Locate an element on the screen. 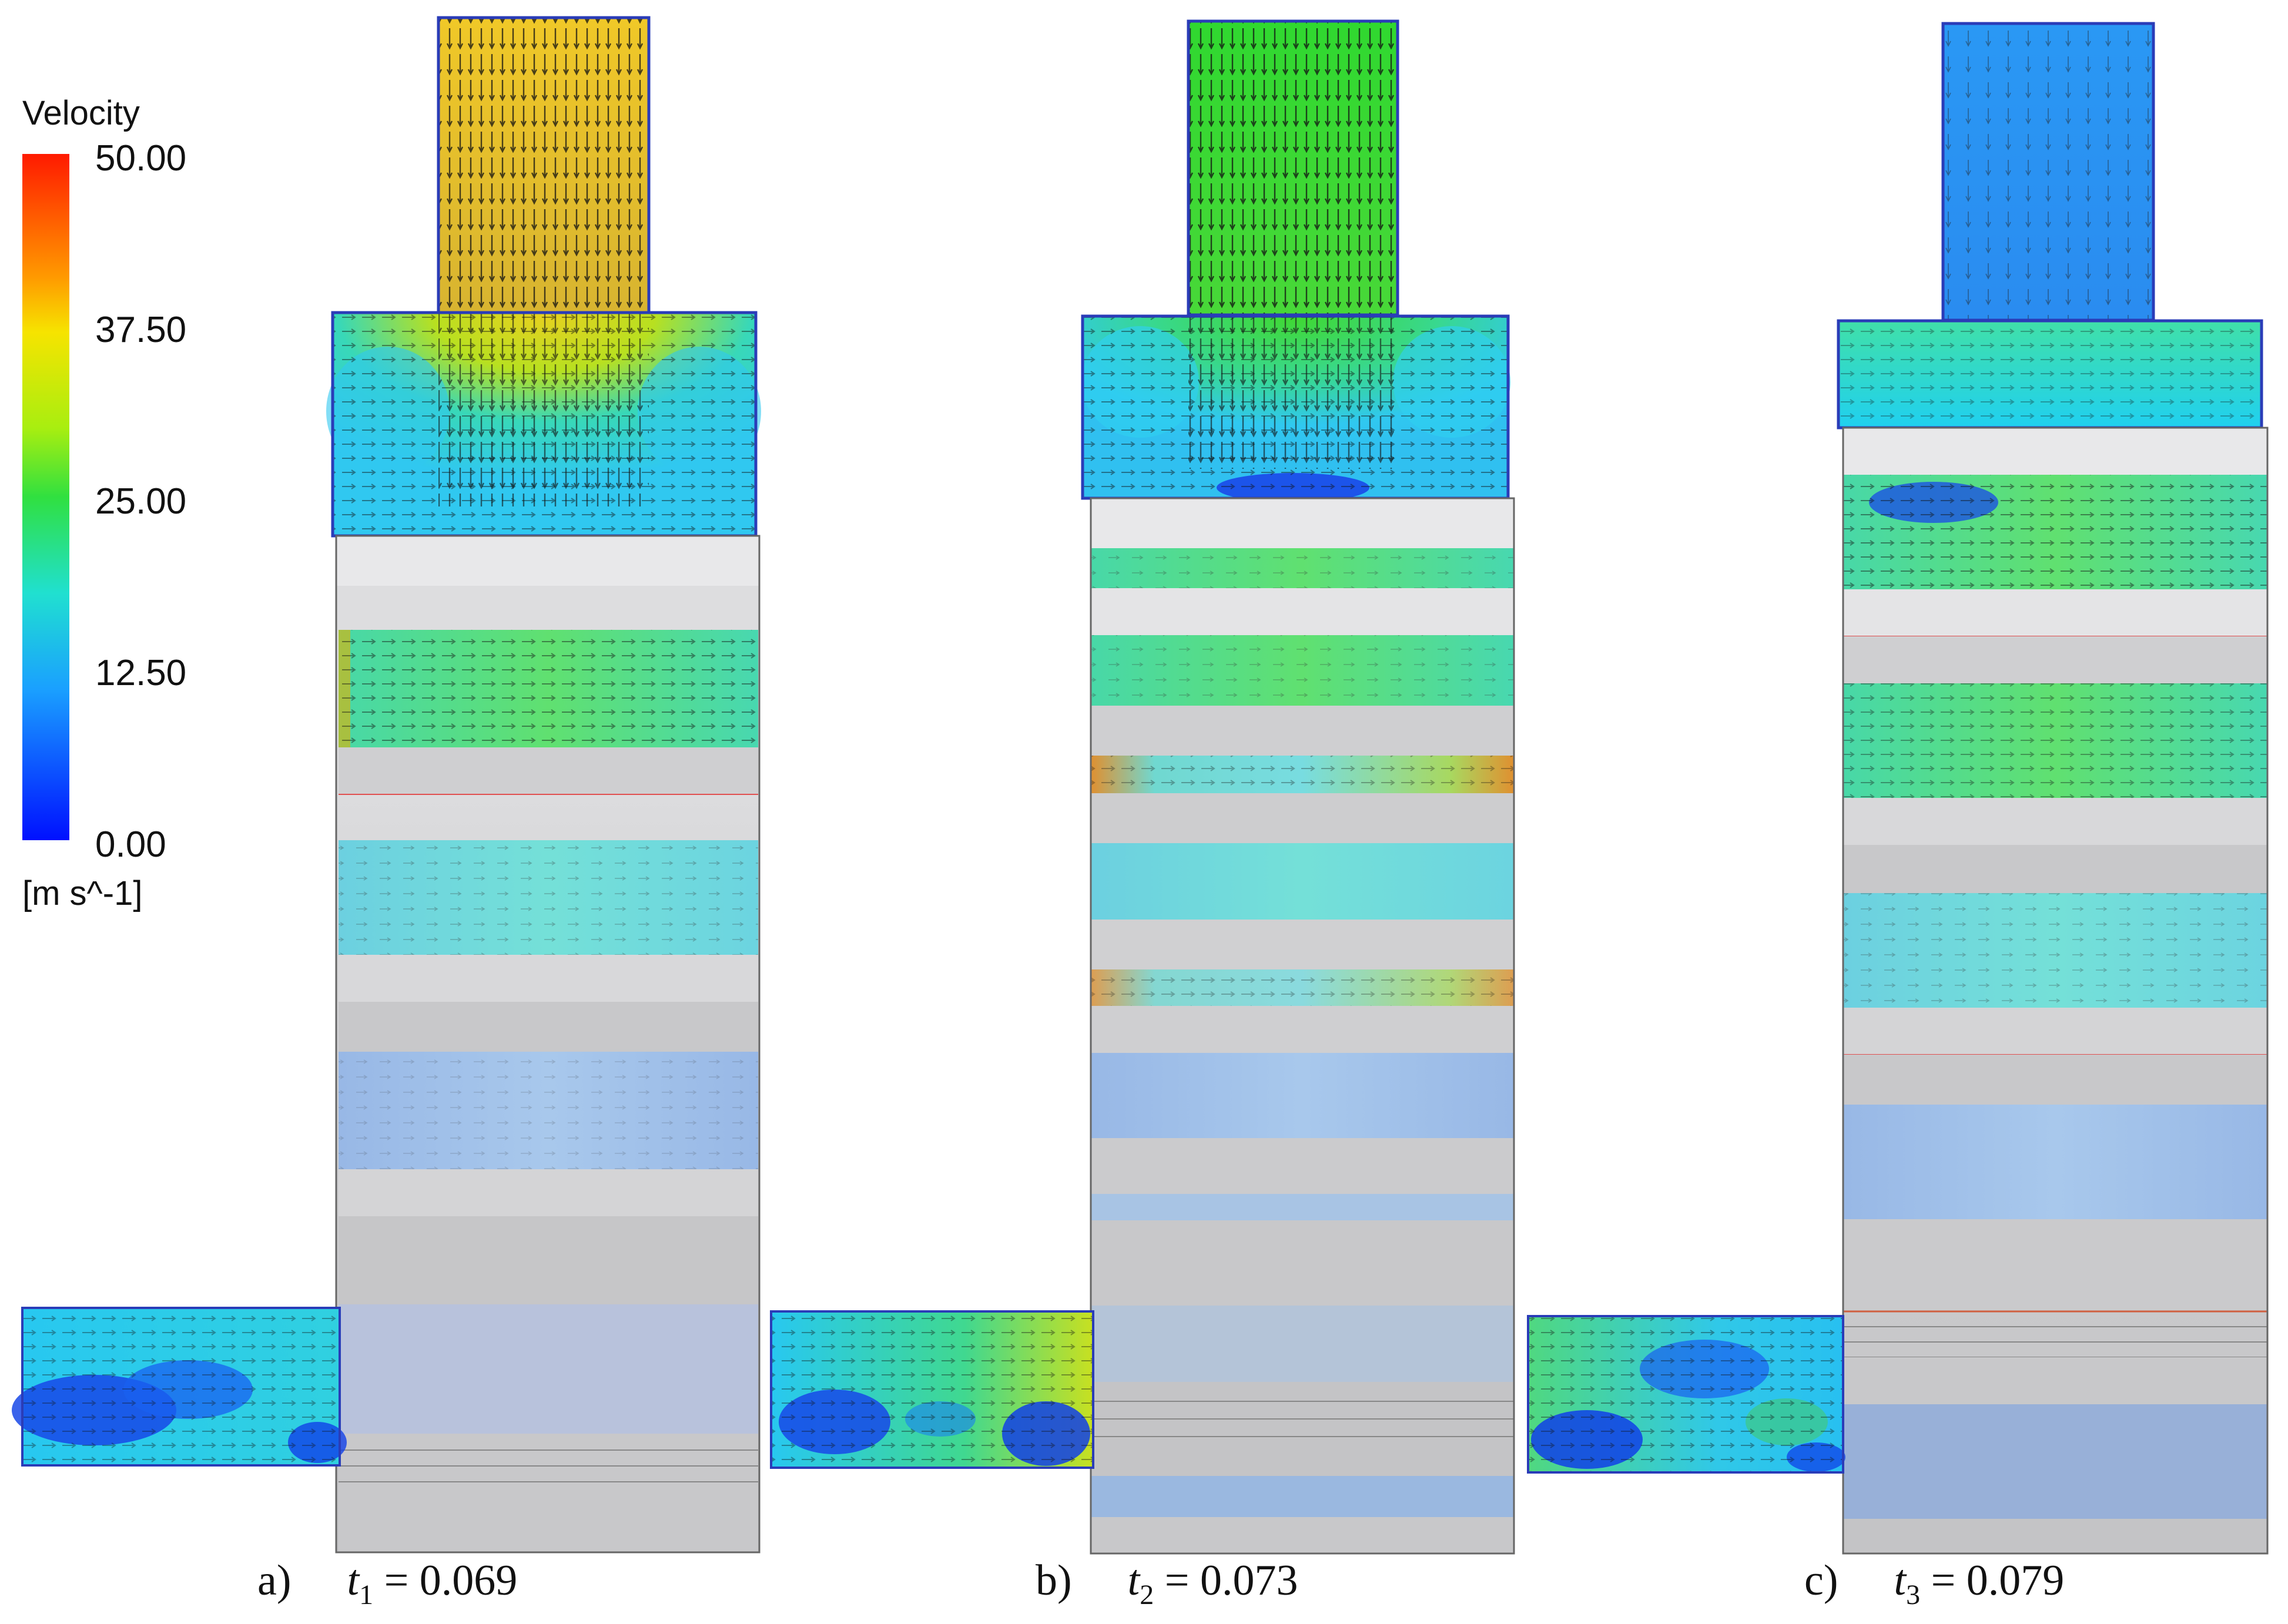  legend-tick-37: 37.50 is located at coordinates (140, 330).